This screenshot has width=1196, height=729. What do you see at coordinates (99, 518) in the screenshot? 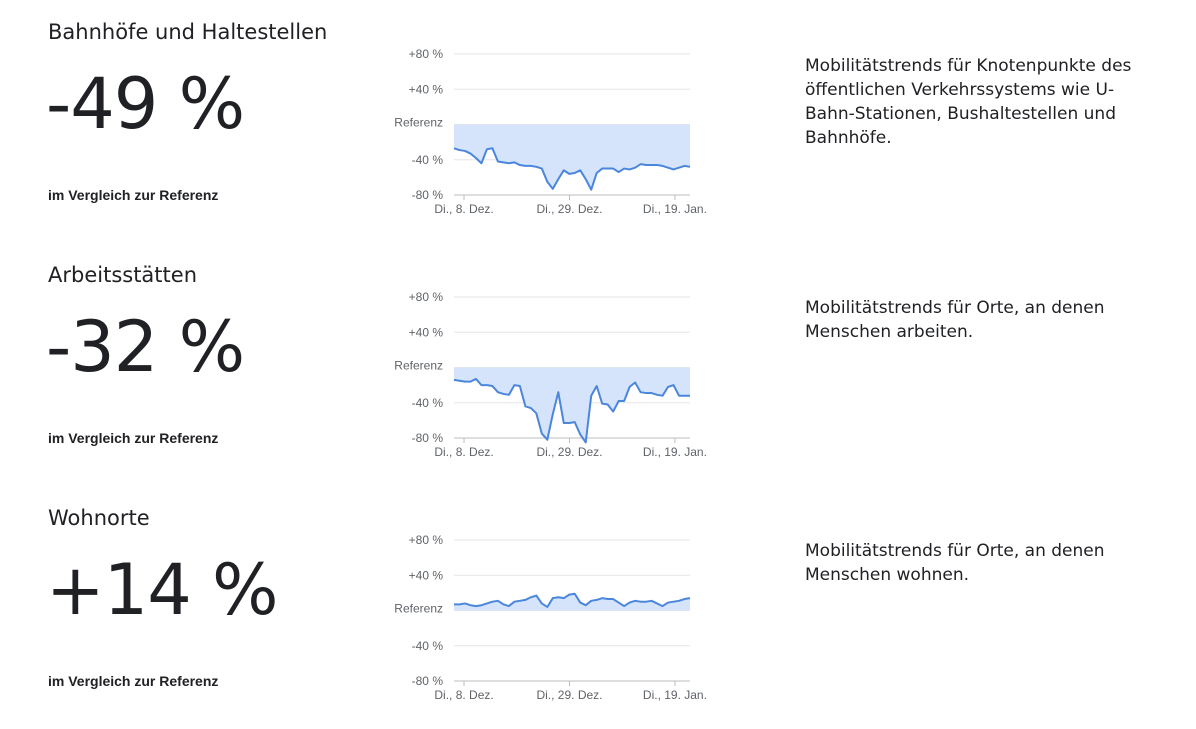
I see `section-title: Wohnorte` at bounding box center [99, 518].